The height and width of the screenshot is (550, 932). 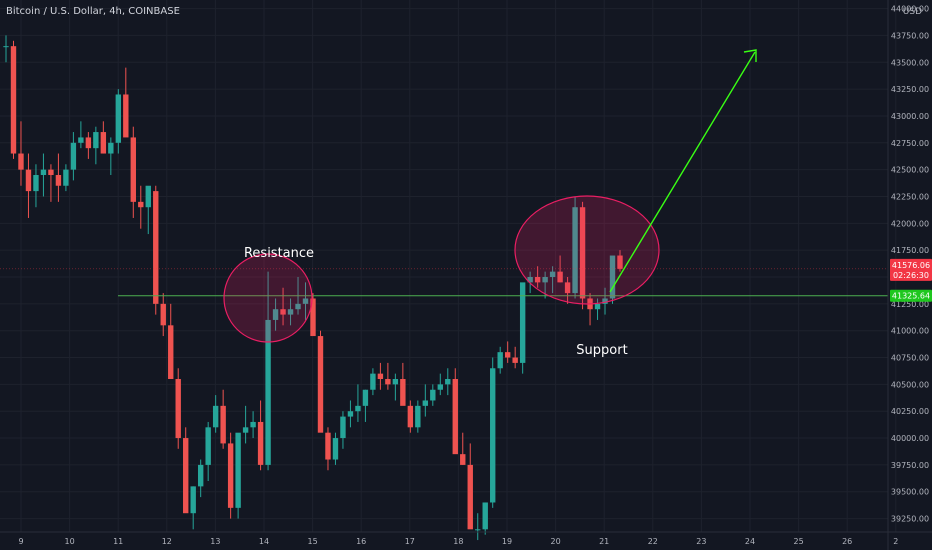 I want to click on y-tick-label: 41250.00, so click(x=910, y=304).